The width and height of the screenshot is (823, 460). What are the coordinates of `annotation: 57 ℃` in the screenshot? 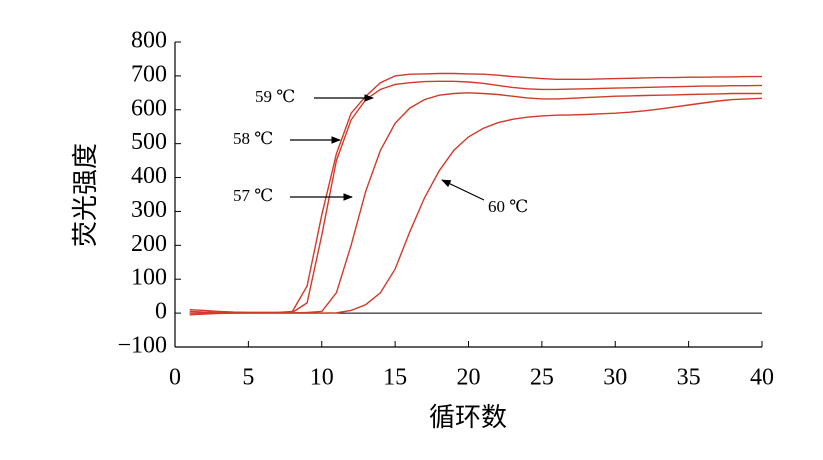 It's located at (253, 195).